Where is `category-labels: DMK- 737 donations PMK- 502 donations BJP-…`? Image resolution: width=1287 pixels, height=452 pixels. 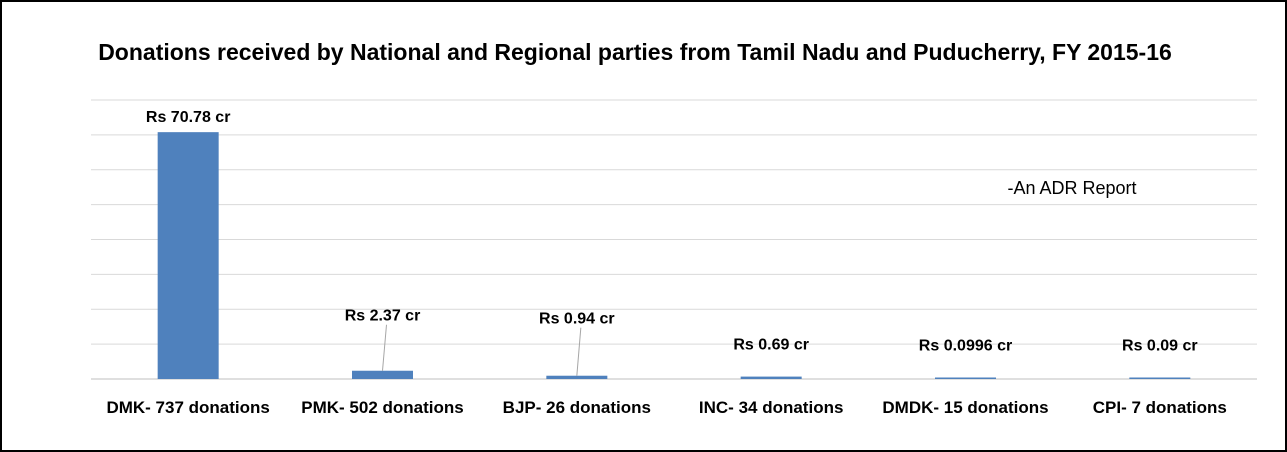
category-labels: DMK- 737 donations PMK- 502 donations BJP-… is located at coordinates (666, 407).